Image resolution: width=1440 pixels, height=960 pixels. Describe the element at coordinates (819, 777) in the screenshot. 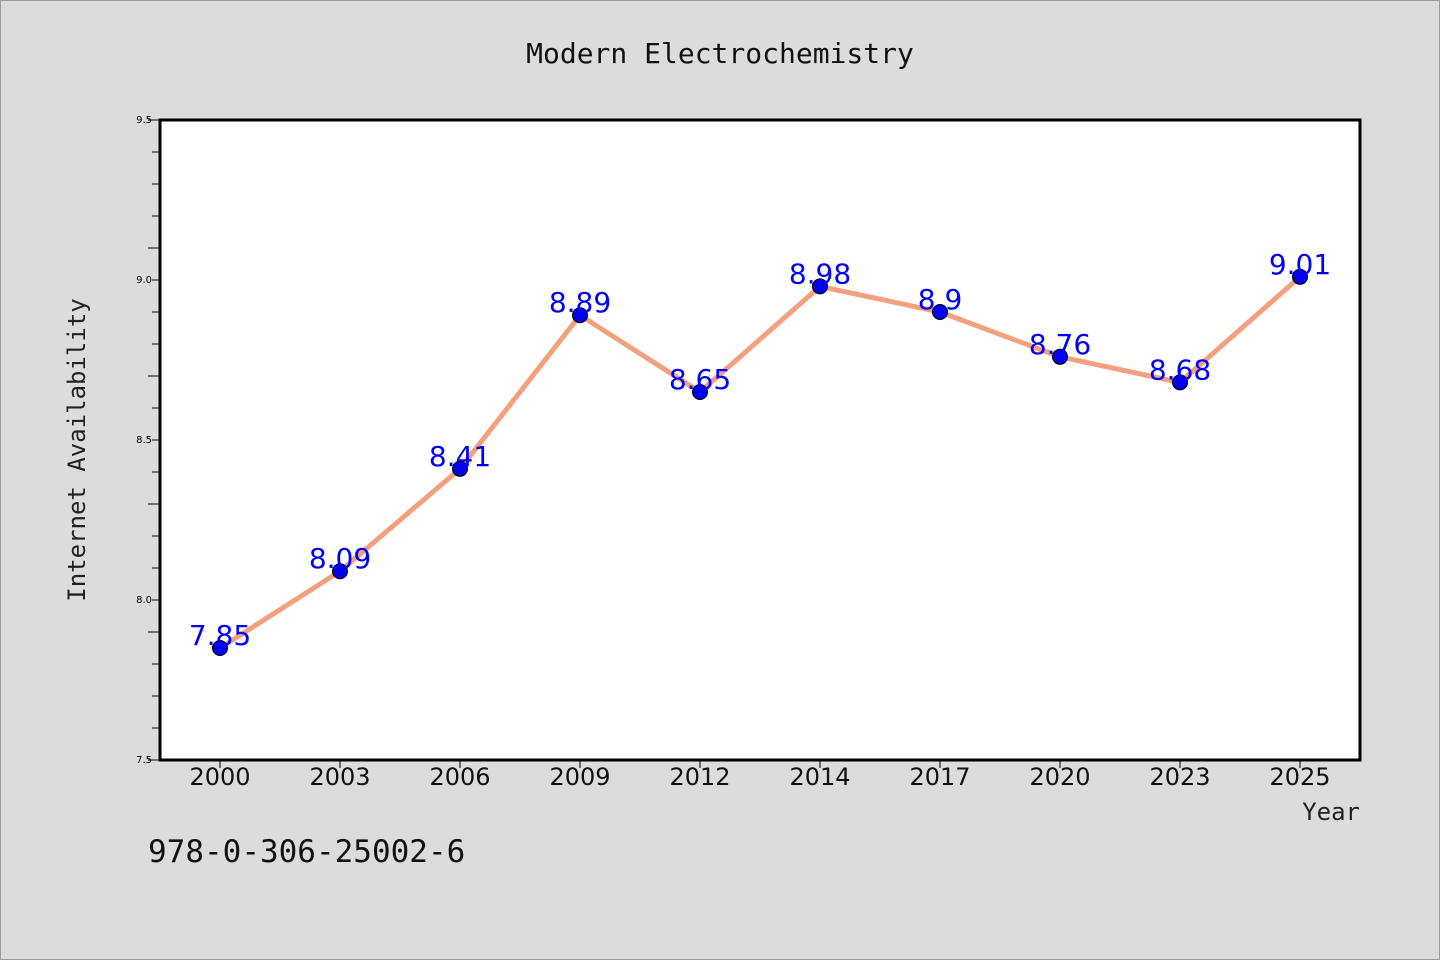

I see `x-tick-label: 2014` at that location.